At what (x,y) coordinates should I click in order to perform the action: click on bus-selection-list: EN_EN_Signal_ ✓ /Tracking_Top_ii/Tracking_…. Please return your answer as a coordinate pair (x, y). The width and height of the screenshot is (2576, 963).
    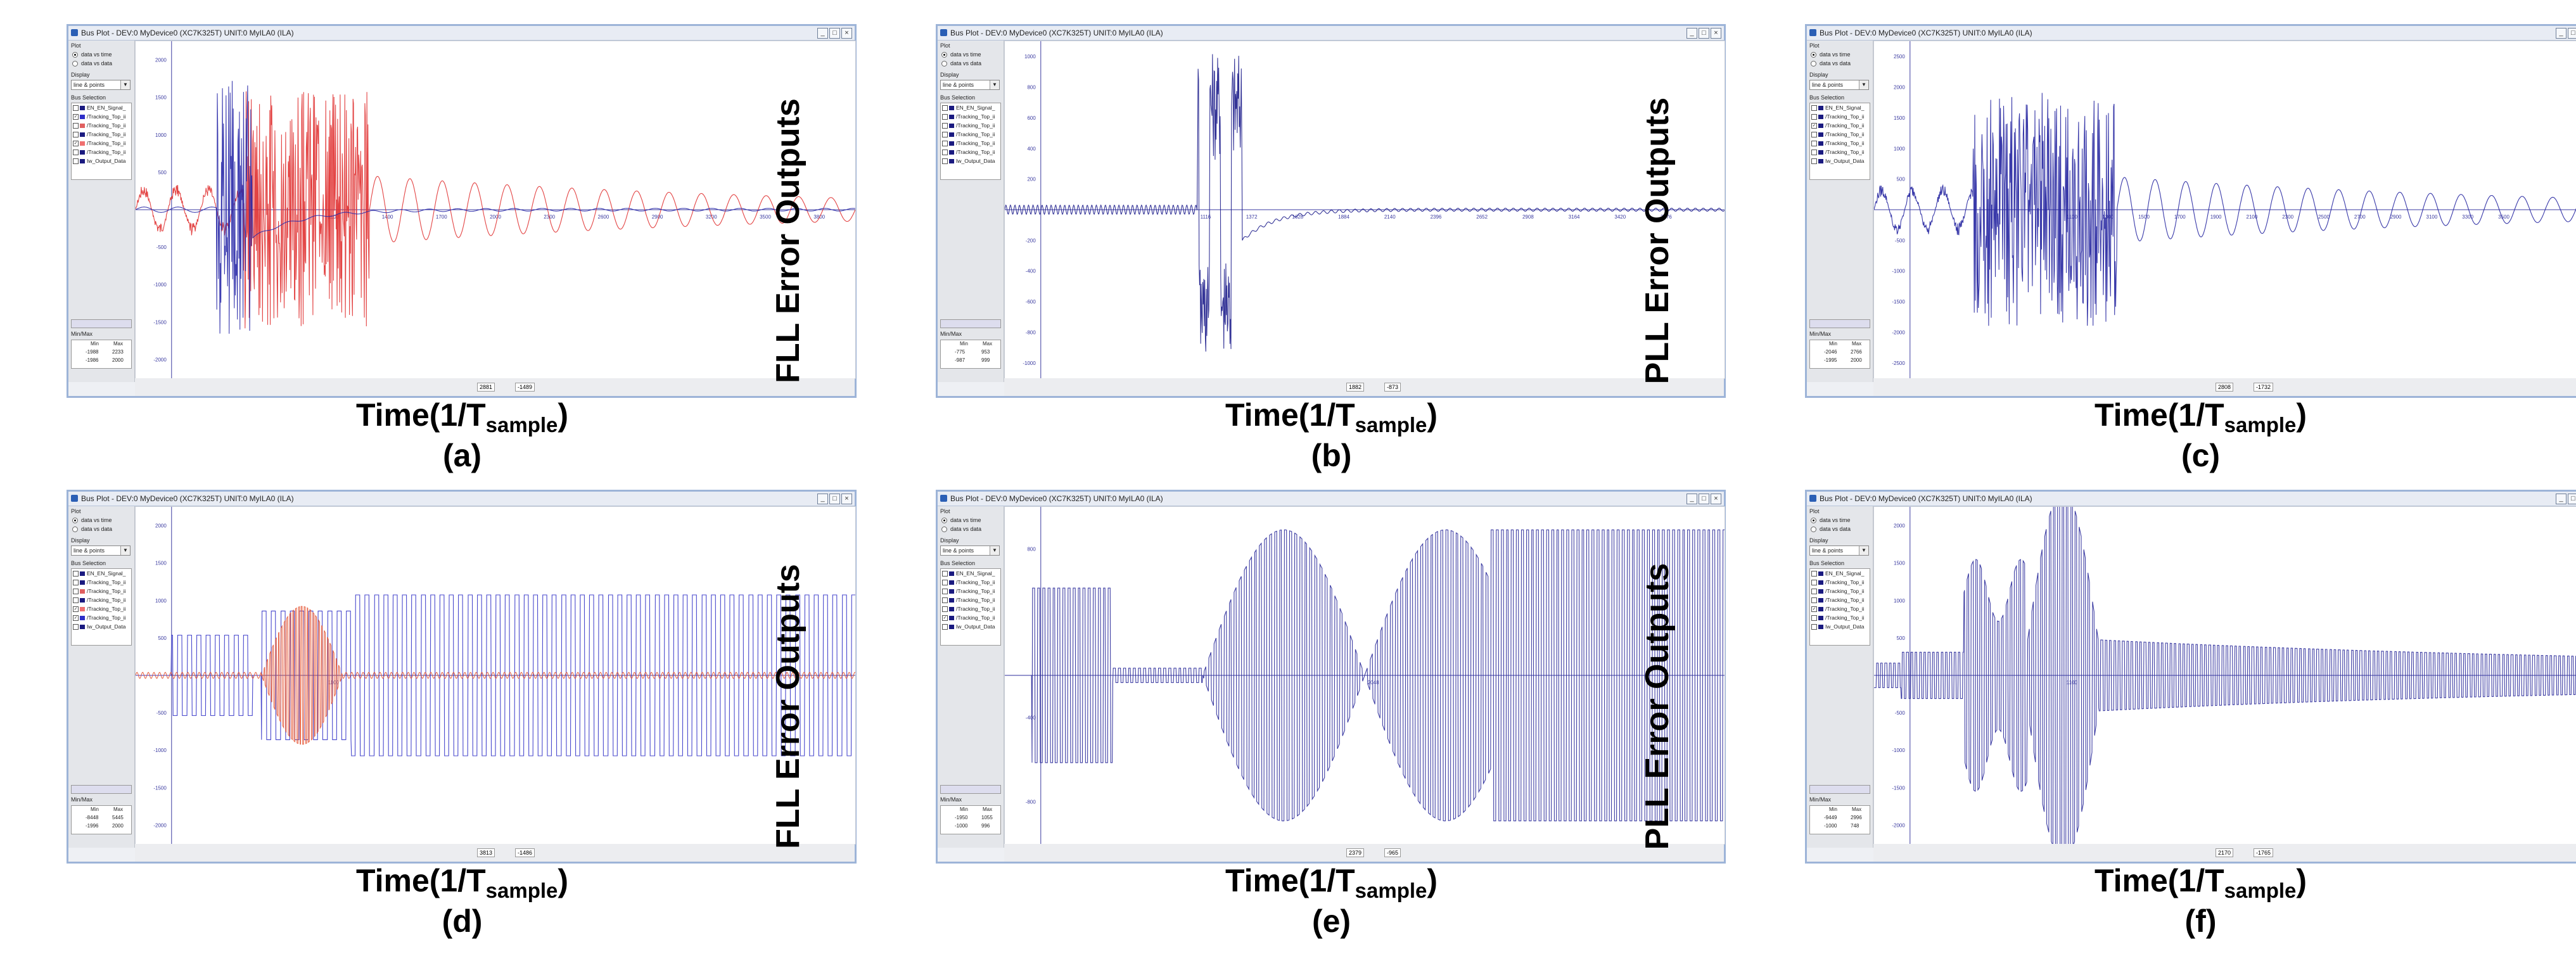
    Looking at the image, I should click on (101, 142).